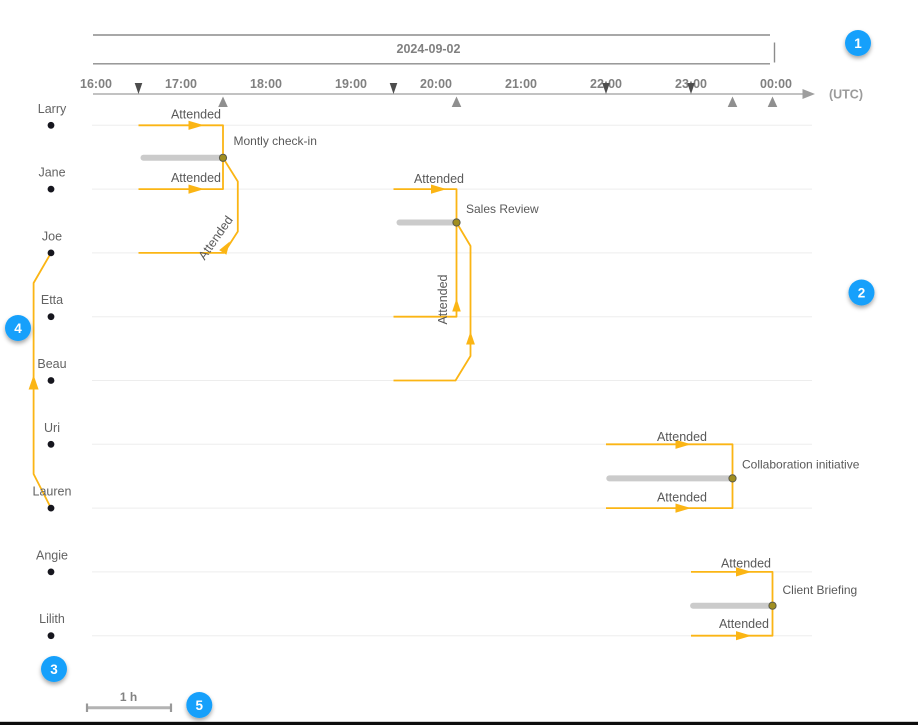 The width and height of the screenshot is (918, 725). What do you see at coordinates (846, 95) in the screenshot?
I see `svg-text: (UTC)` at bounding box center [846, 95].